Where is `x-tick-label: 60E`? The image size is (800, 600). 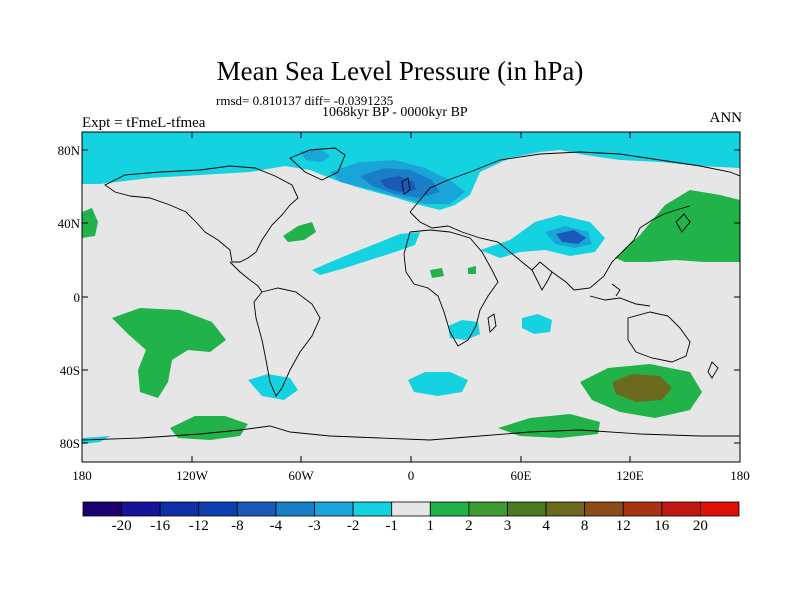
x-tick-label: 60E is located at coordinates (521, 475).